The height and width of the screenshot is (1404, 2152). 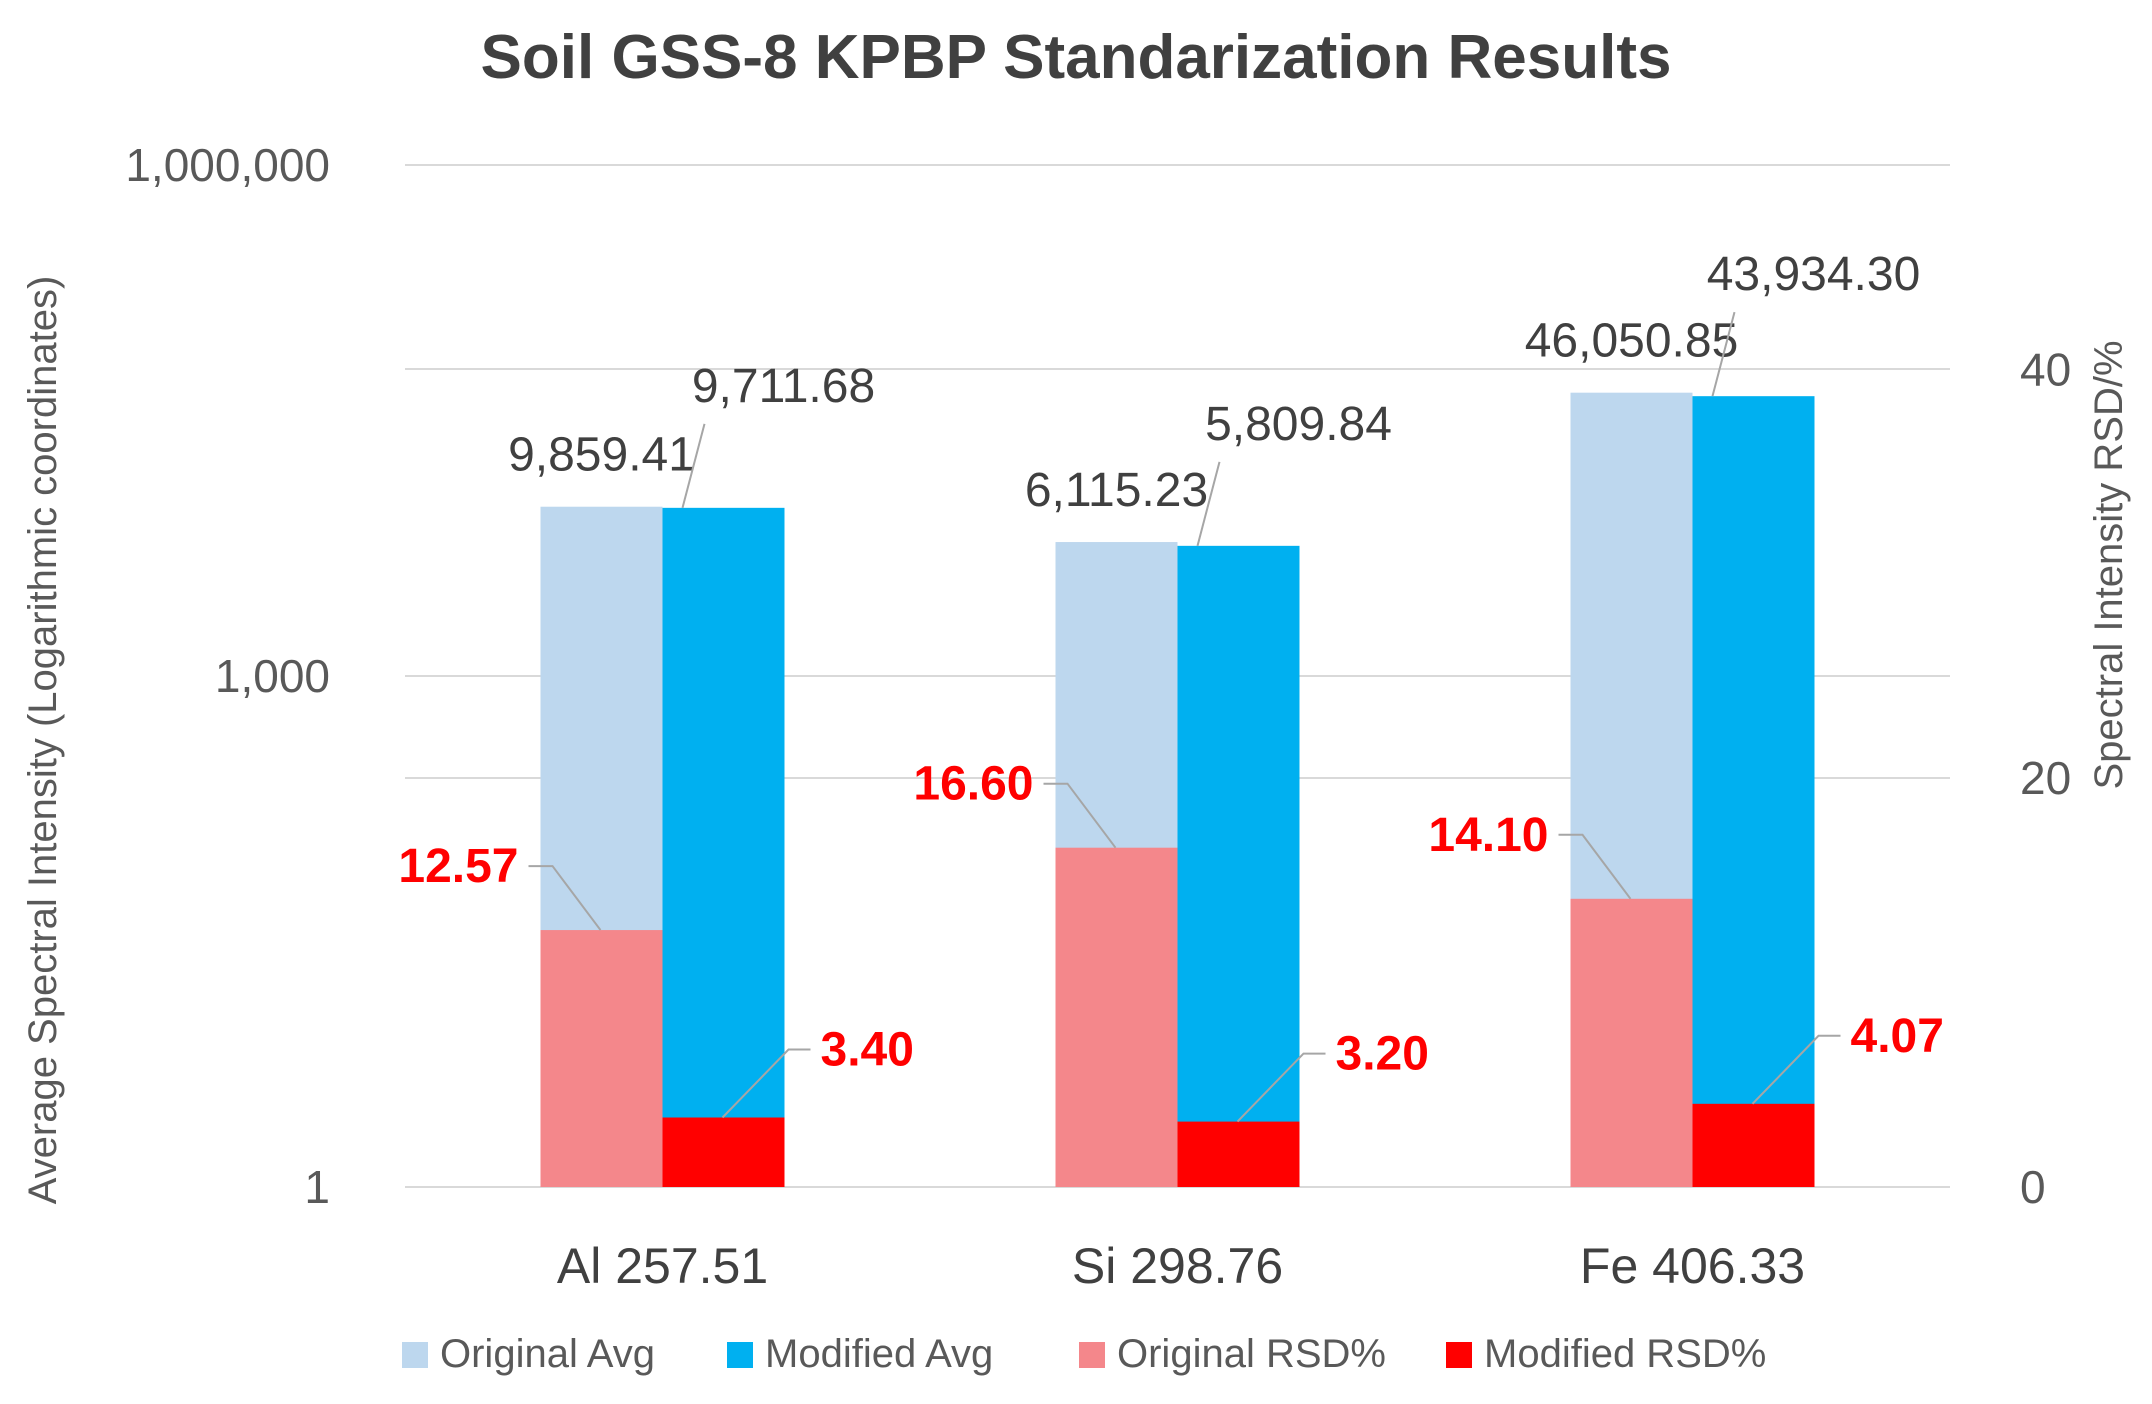 I want to click on y-right-axis-title: Spectral Intensity RSD/%, so click(x=2109, y=564).